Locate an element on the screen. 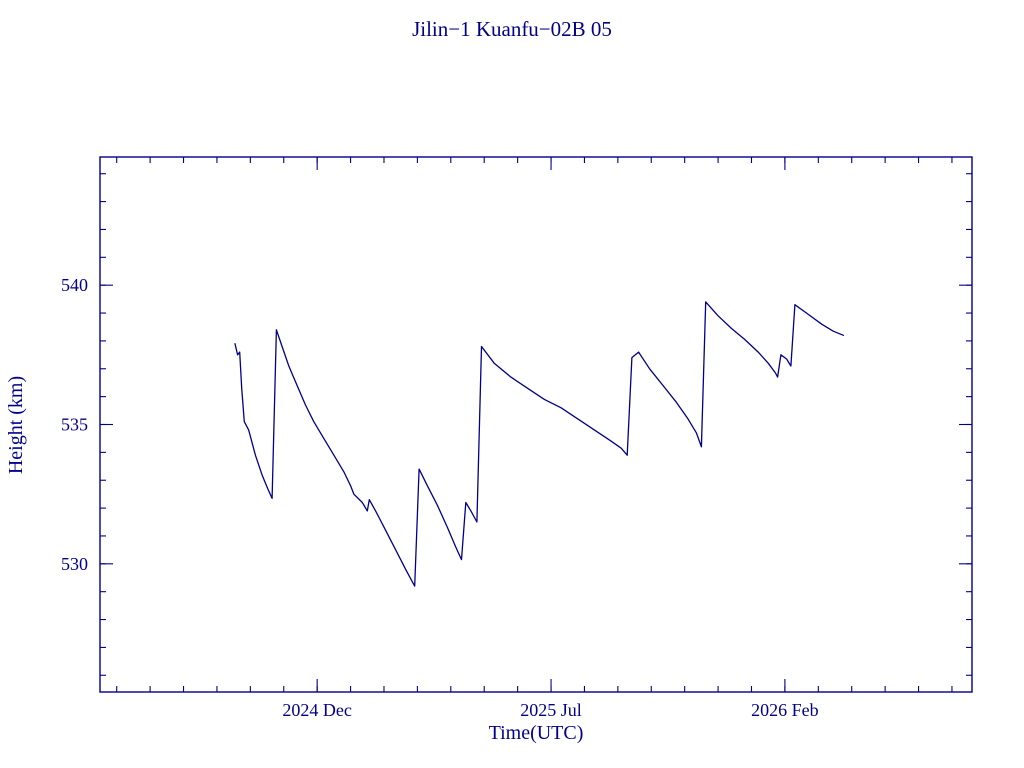  x-tick-label: 2024 Dec is located at coordinates (316, 710).